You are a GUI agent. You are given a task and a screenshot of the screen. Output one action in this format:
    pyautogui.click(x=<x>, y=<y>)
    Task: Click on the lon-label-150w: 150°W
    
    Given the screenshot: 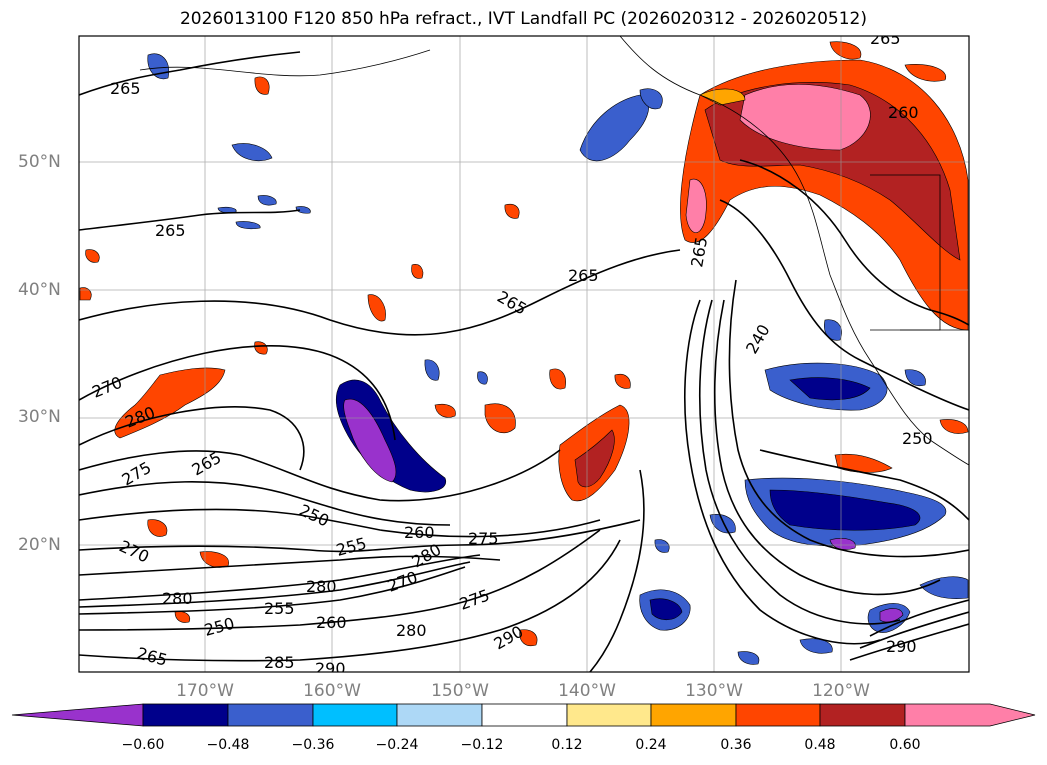 What is the action you would take?
    pyautogui.click(x=460, y=691)
    